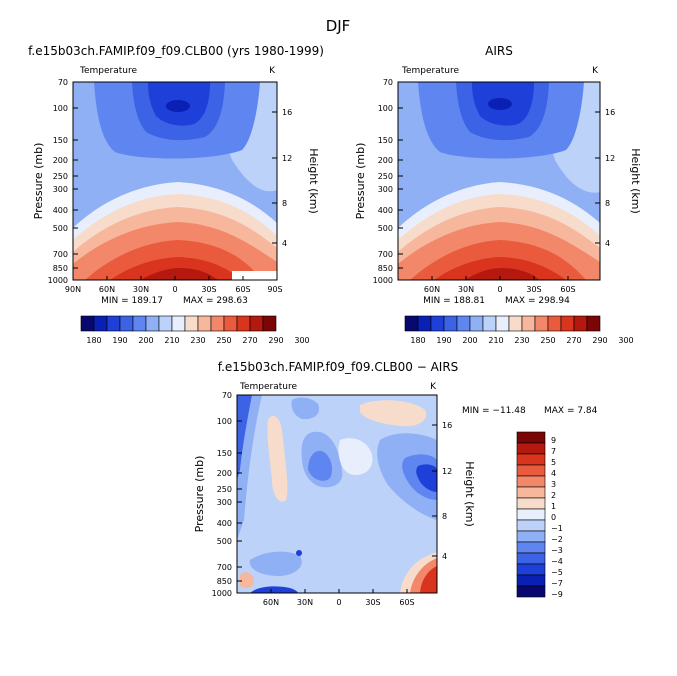 The height and width of the screenshot is (676, 677). What do you see at coordinates (500, 104) in the screenshot?
I see `panel-airs-core` at bounding box center [500, 104].